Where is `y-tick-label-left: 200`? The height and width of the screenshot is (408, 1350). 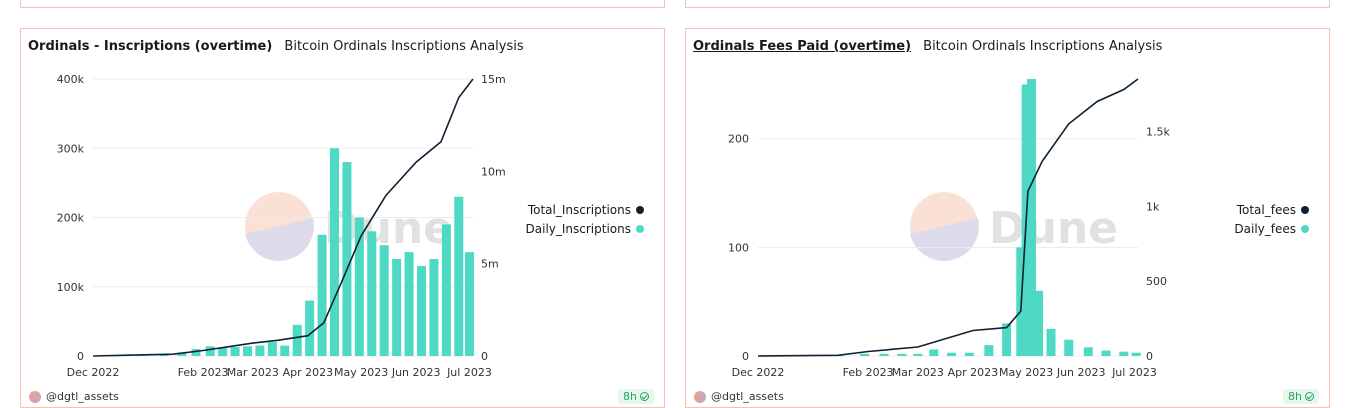
y-tick-label-left: 200 is located at coordinates (738, 139).